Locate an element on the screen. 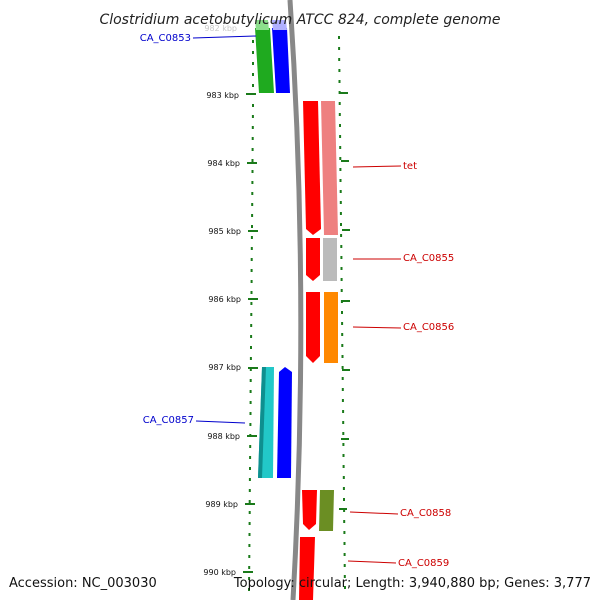 This screenshot has width=600, height=600. tick-label-988: 988 kbp is located at coordinates (223, 436).